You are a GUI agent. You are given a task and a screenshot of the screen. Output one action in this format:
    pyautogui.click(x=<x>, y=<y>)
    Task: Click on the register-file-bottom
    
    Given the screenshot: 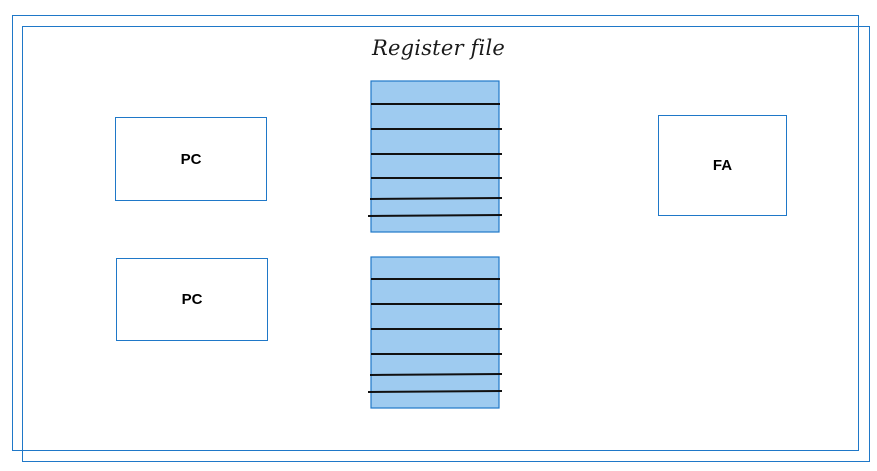 What is the action you would take?
    pyautogui.click(x=435, y=333)
    